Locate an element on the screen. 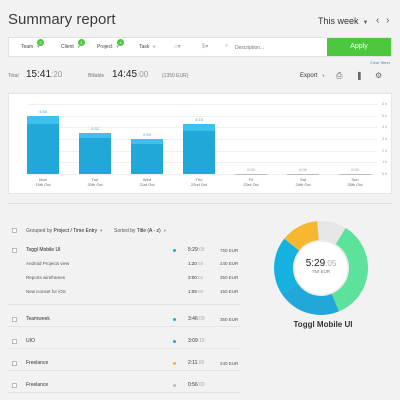 This screenshot has width=400, height=400. period-label: This week is located at coordinates (338, 21).